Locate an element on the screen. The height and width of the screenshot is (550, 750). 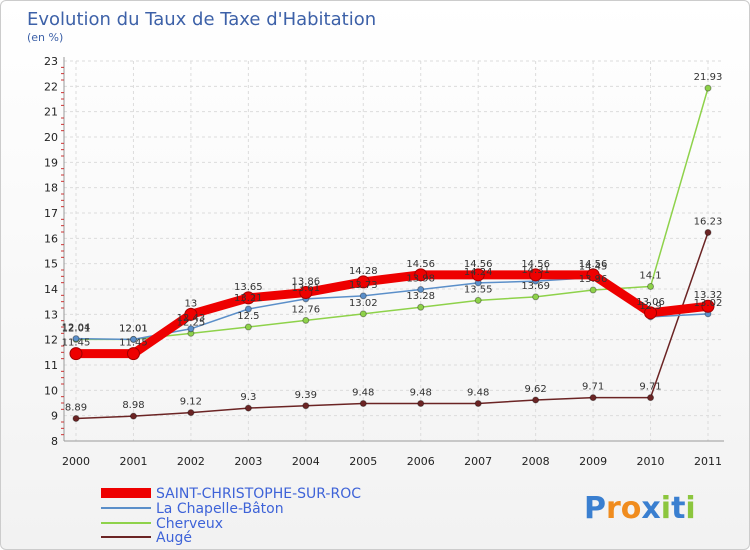
data-label: 8.89 is located at coordinates (76, 407).